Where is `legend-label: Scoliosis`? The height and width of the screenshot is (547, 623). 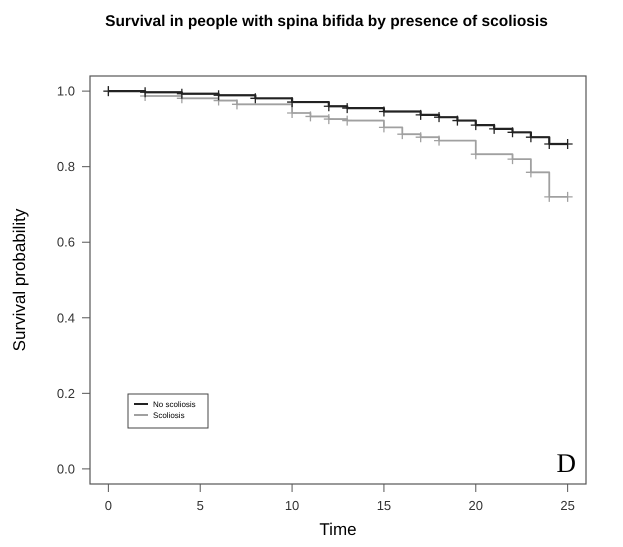 legend-label: Scoliosis is located at coordinates (169, 415).